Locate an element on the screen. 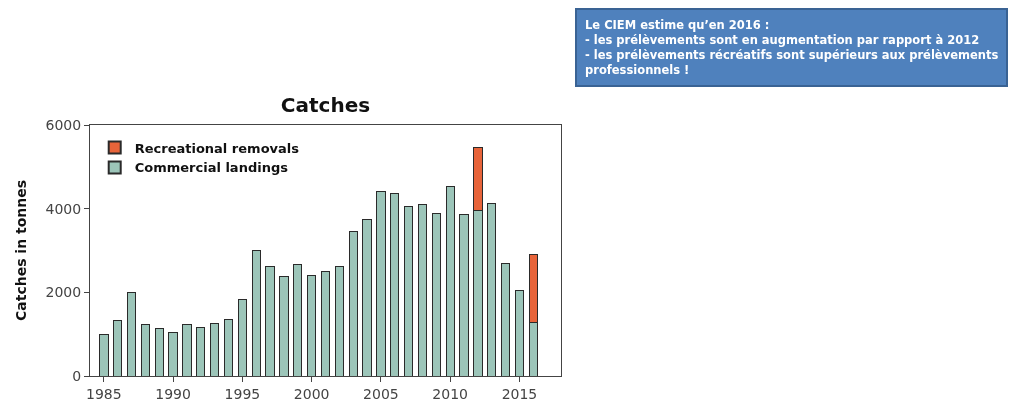  y-tick-label: 2000 is located at coordinates (63, 292).